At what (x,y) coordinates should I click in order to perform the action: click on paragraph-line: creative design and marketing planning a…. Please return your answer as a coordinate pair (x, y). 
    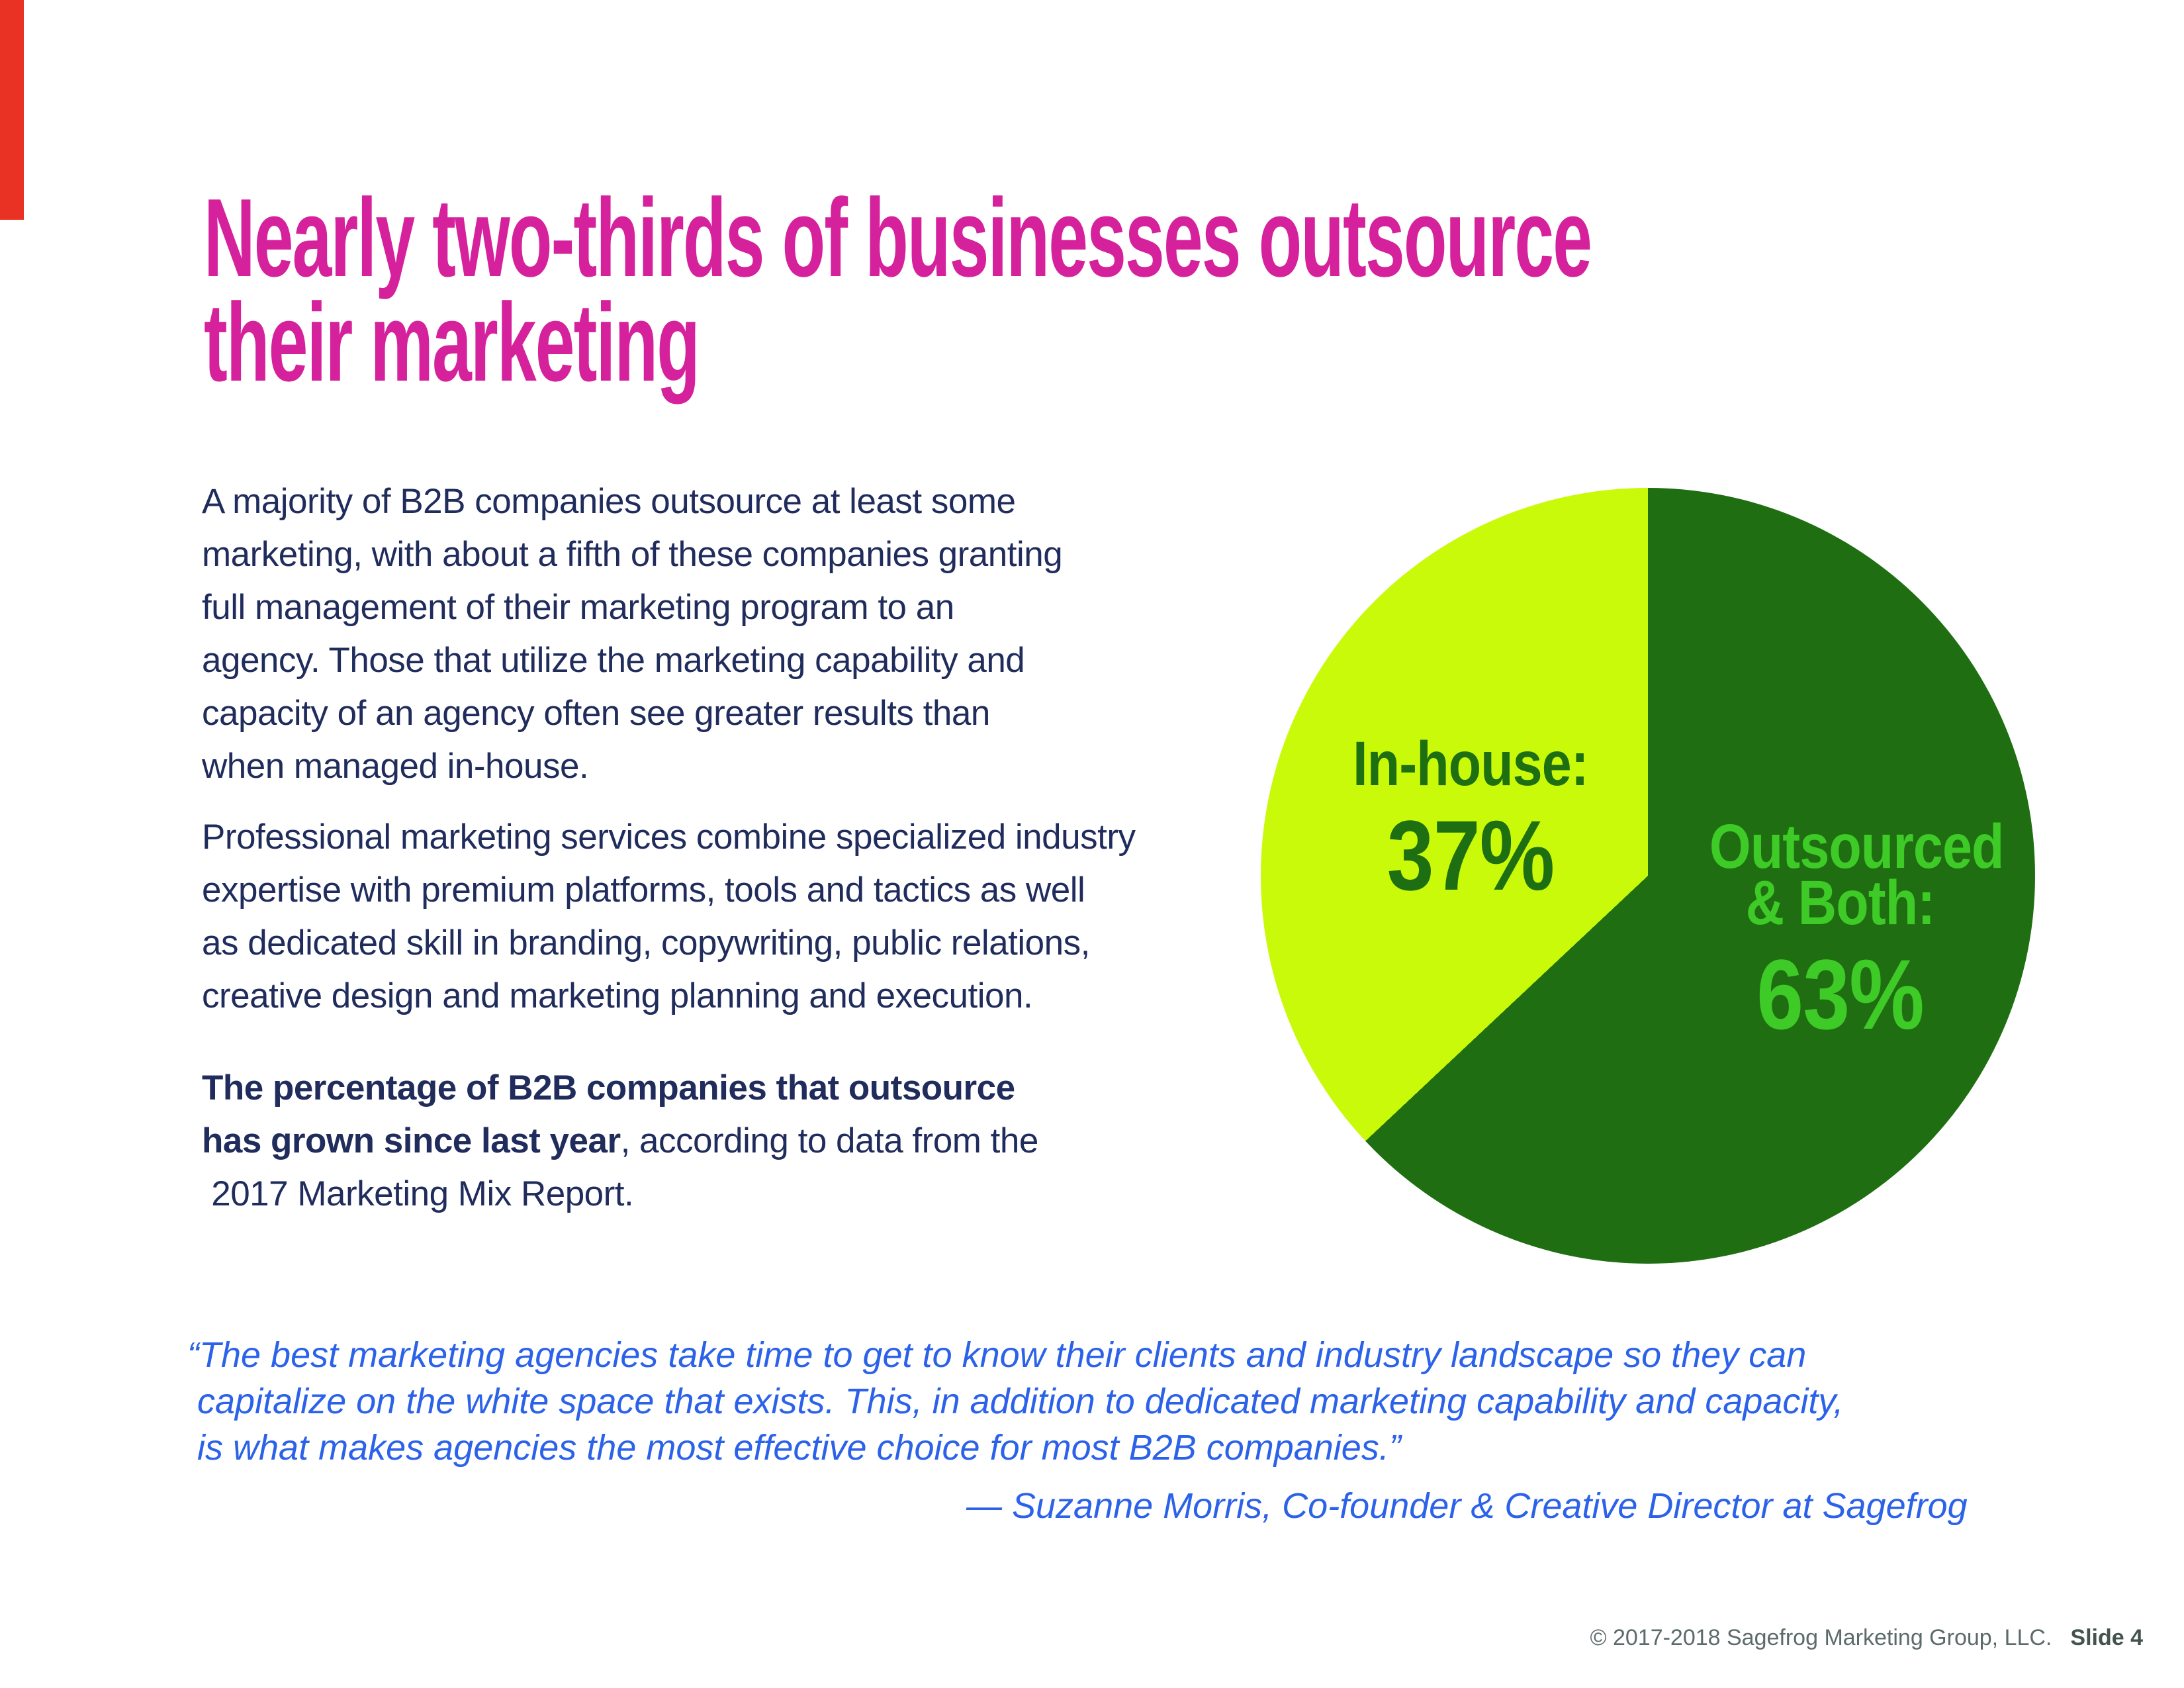
    Looking at the image, I should click on (617, 995).